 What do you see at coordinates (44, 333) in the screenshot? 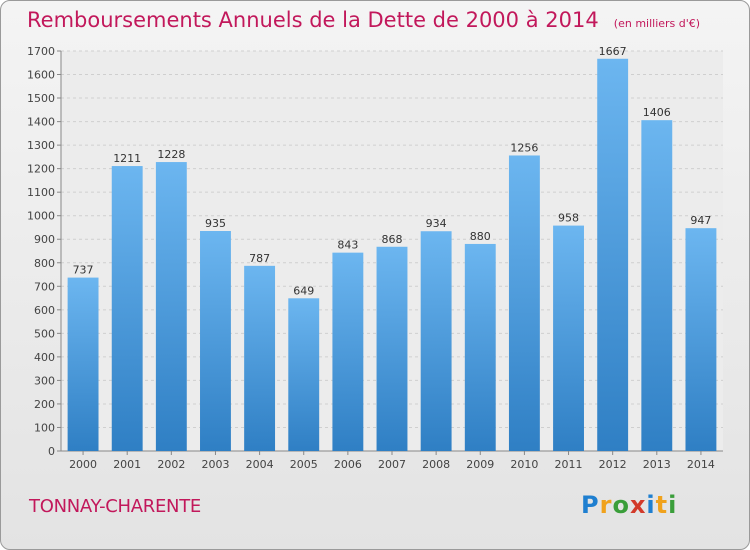
I see `y-tick-label: 500` at bounding box center [44, 333].